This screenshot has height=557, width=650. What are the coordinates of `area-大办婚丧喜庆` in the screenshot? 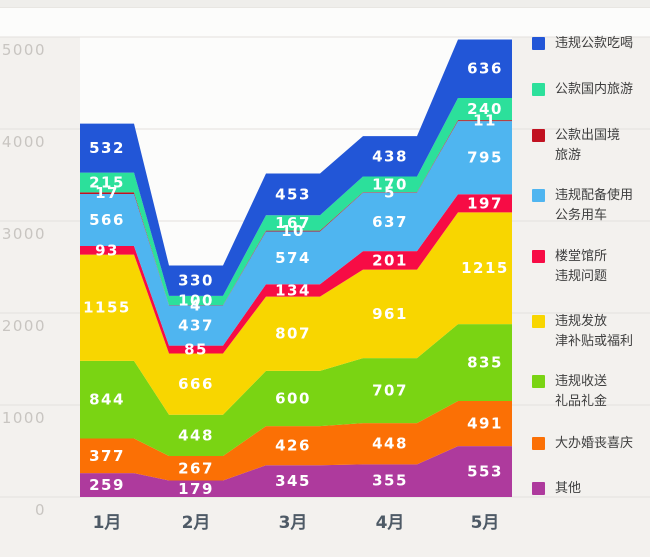 It's located at (296, 440).